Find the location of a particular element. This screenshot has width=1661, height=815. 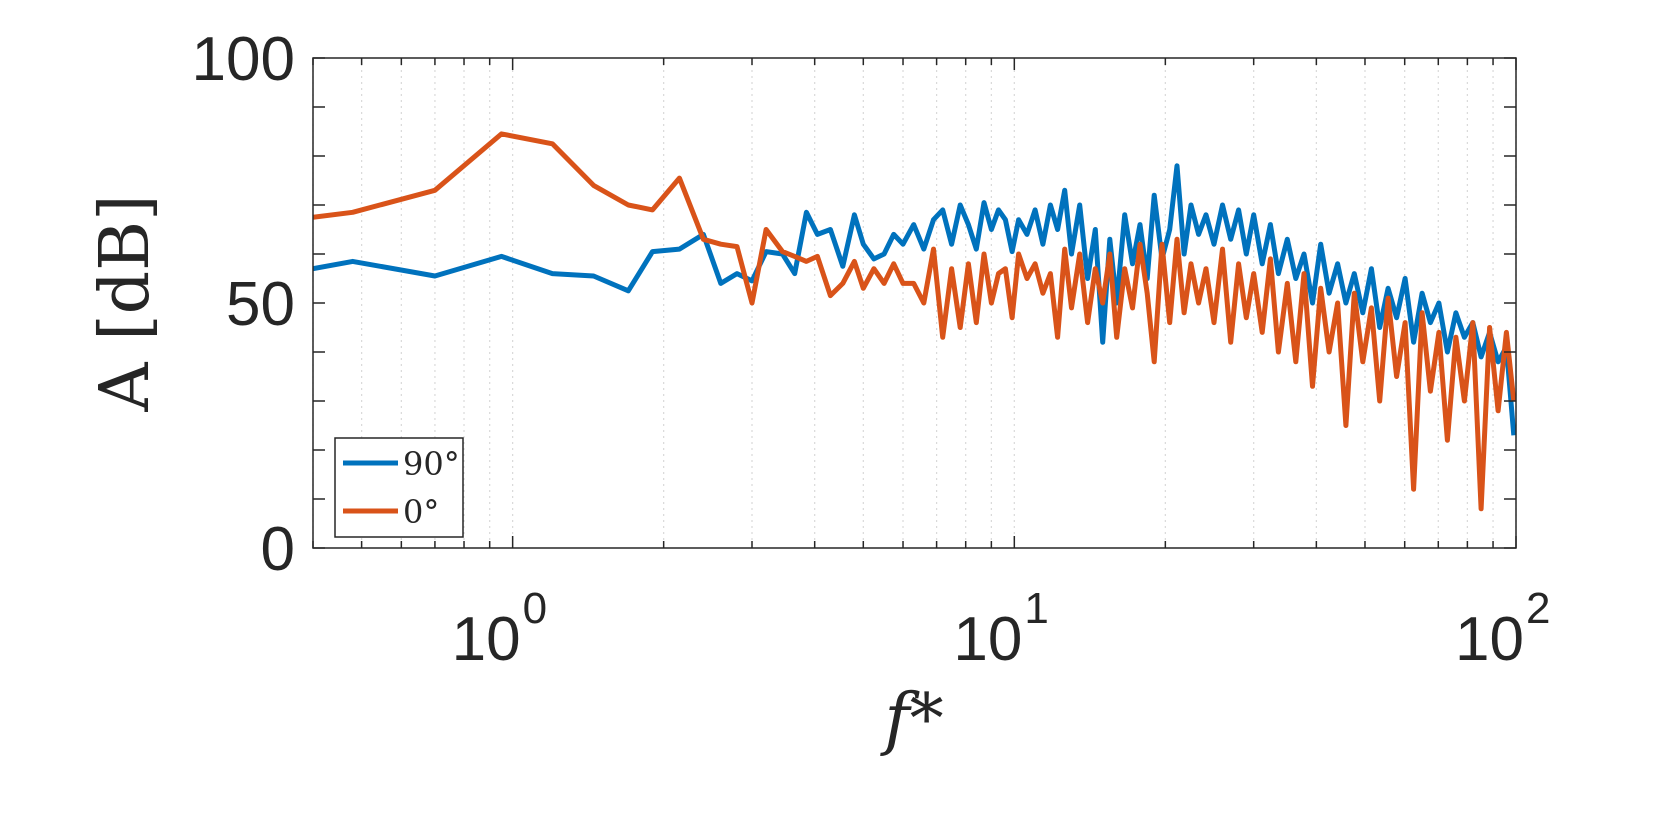

legend: 90° 0° is located at coordinates (399, 487).